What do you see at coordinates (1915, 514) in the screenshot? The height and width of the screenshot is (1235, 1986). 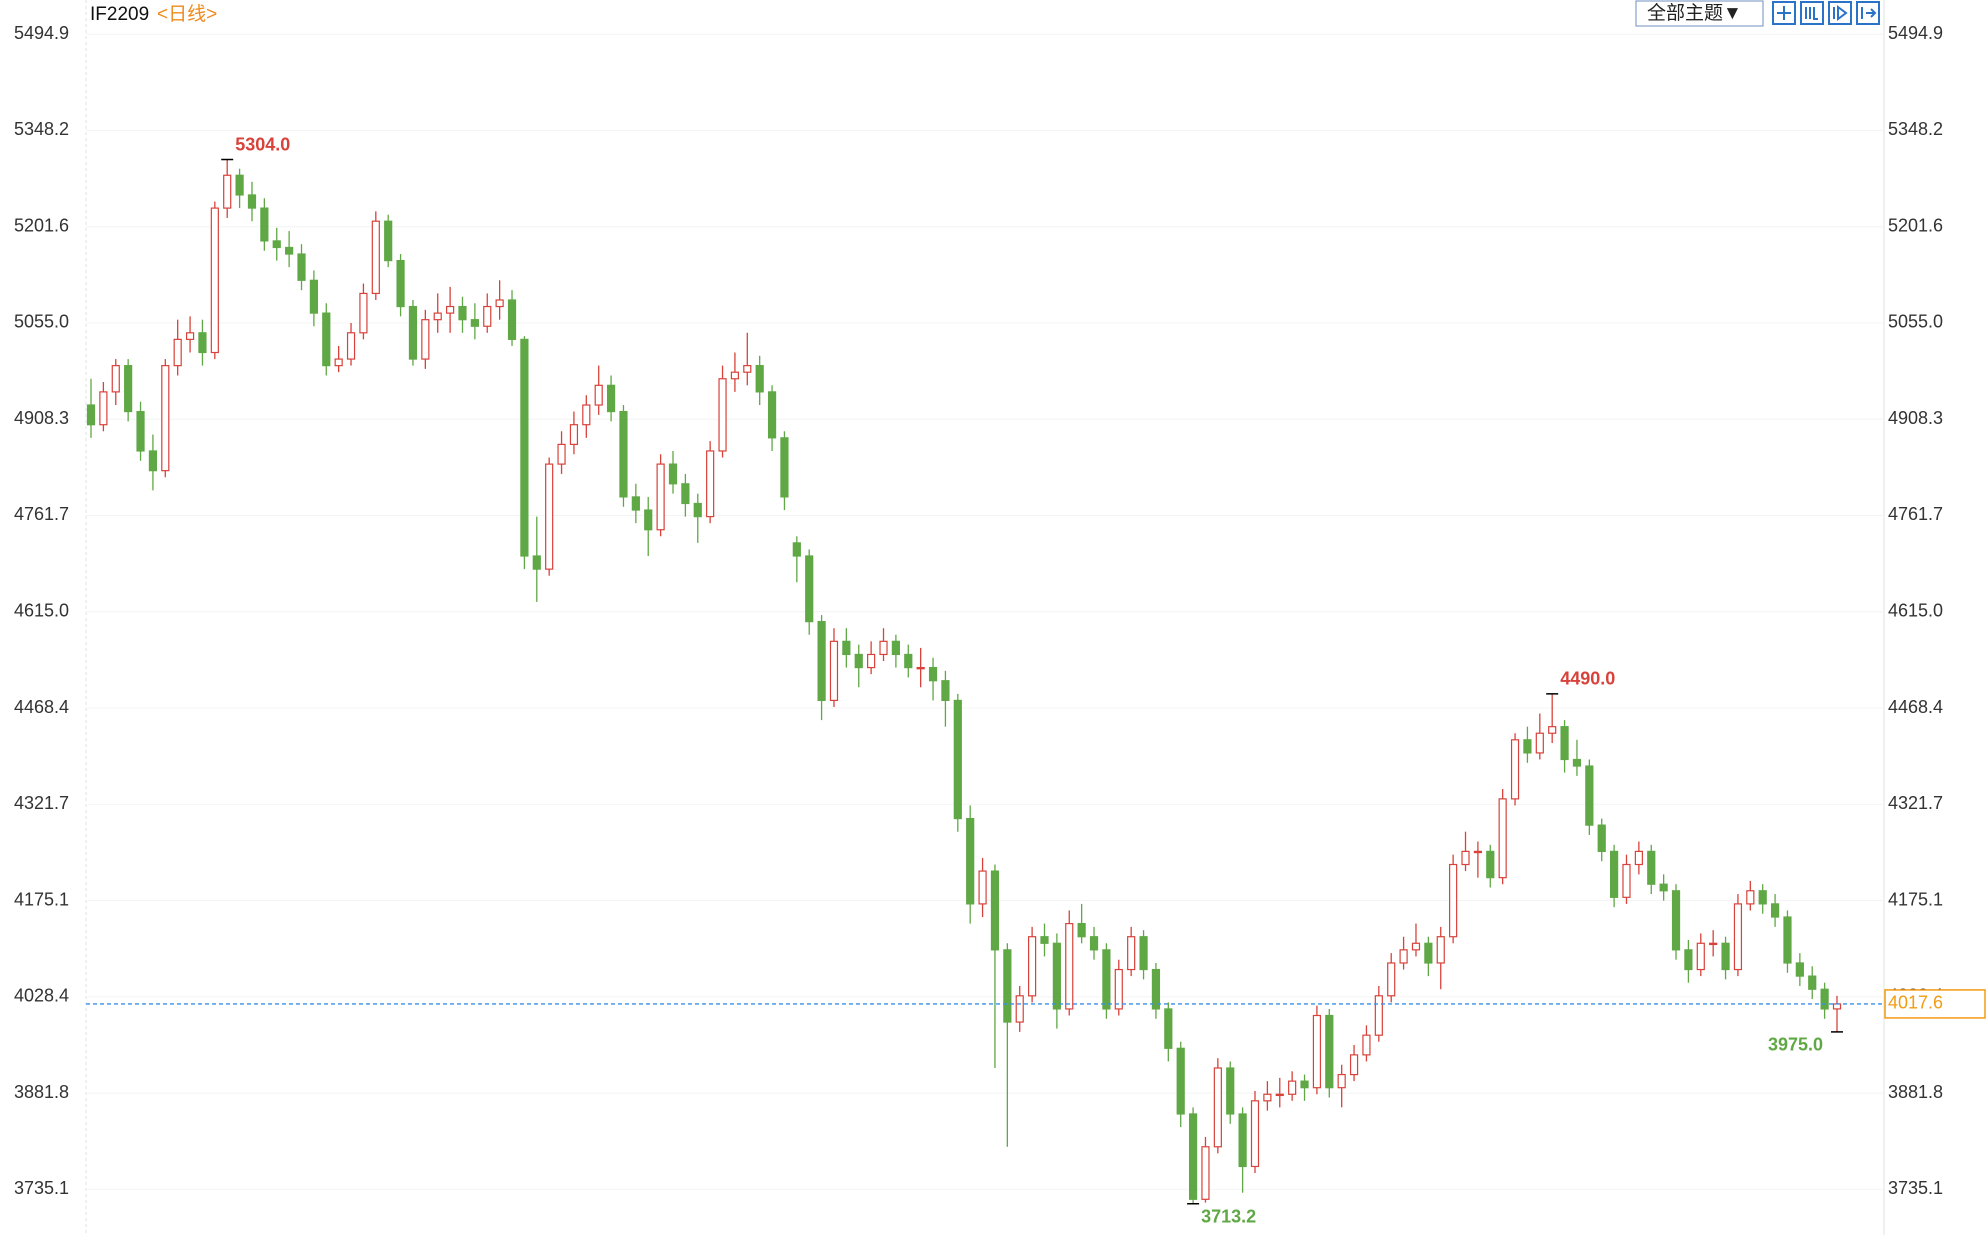 I see `y2-tick-label: 4761.7` at bounding box center [1915, 514].